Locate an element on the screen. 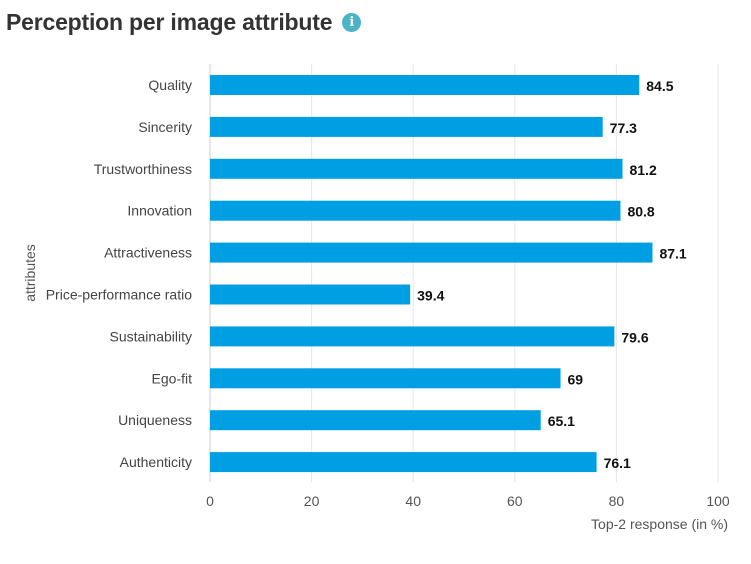 This screenshot has width=751, height=564. category-label: Sustainability is located at coordinates (151, 336).